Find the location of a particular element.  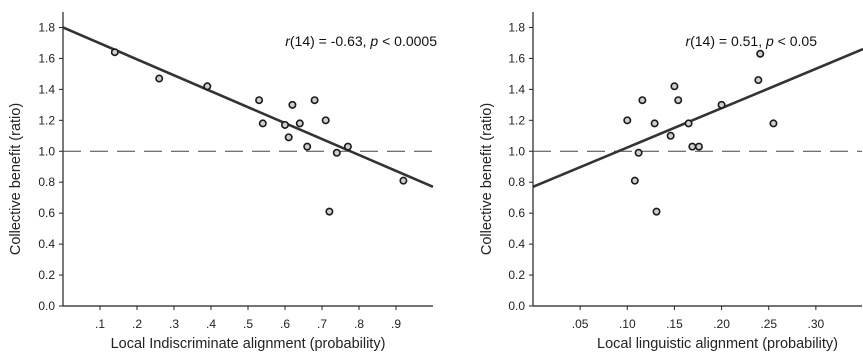

x-tick-label: .7 is located at coordinates (322, 324).